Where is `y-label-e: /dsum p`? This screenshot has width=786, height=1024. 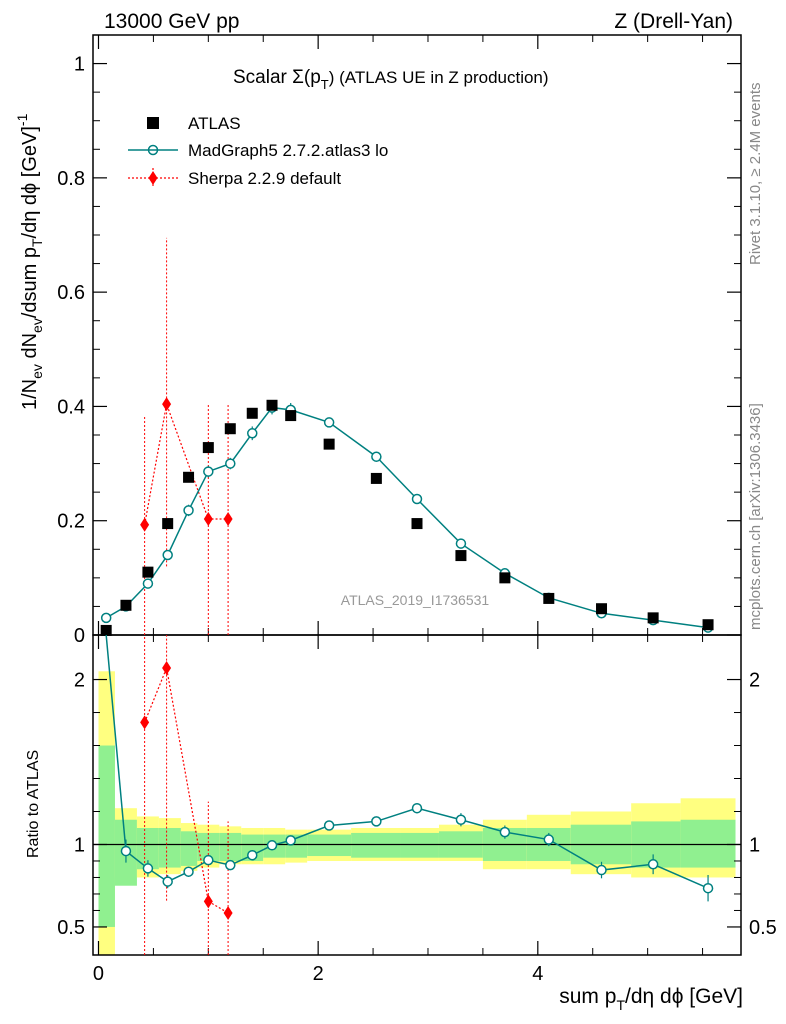
y-label-e: /dsum p is located at coordinates (30, 282).